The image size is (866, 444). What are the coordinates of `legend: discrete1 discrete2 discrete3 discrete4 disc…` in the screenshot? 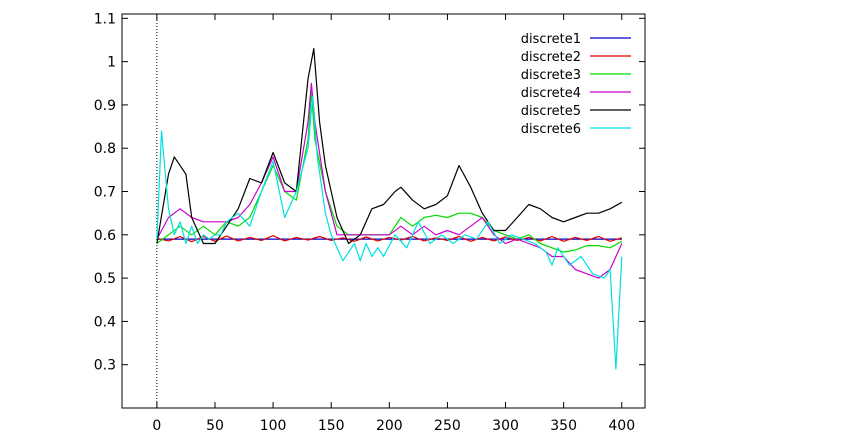 It's located at (576, 84).